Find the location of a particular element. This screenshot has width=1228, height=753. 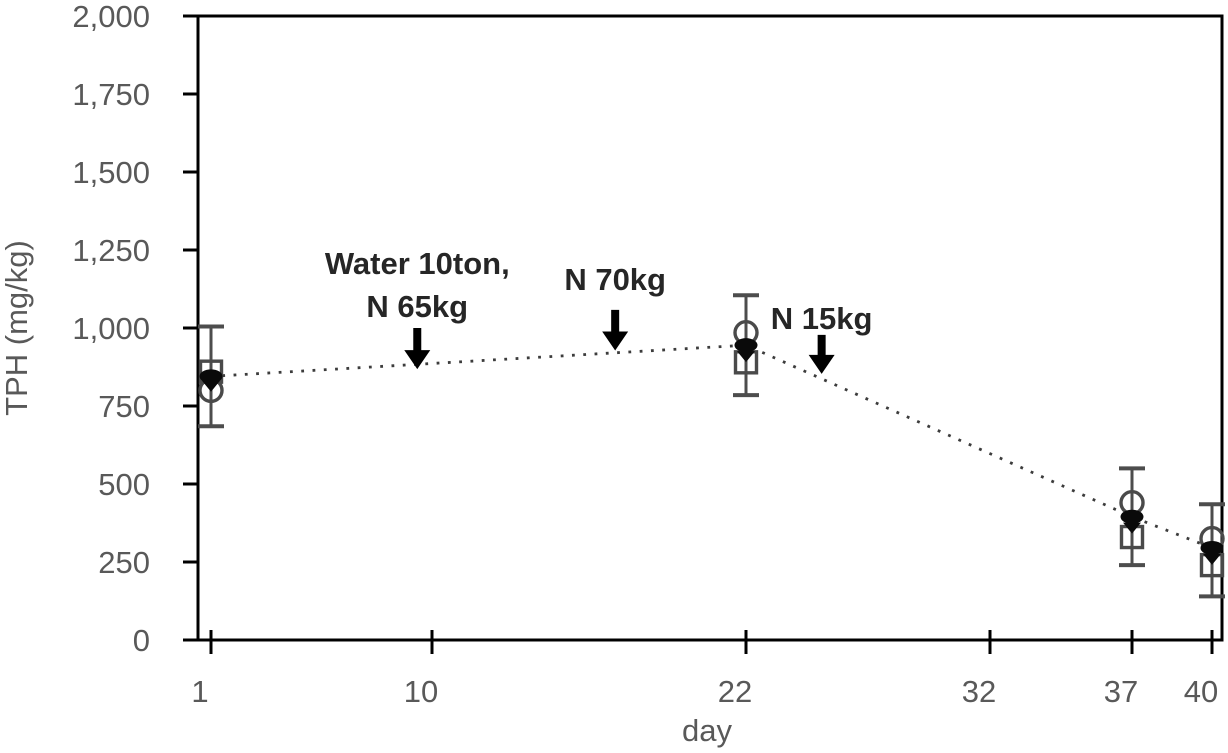

annotation: N 15kg is located at coordinates (822, 337).